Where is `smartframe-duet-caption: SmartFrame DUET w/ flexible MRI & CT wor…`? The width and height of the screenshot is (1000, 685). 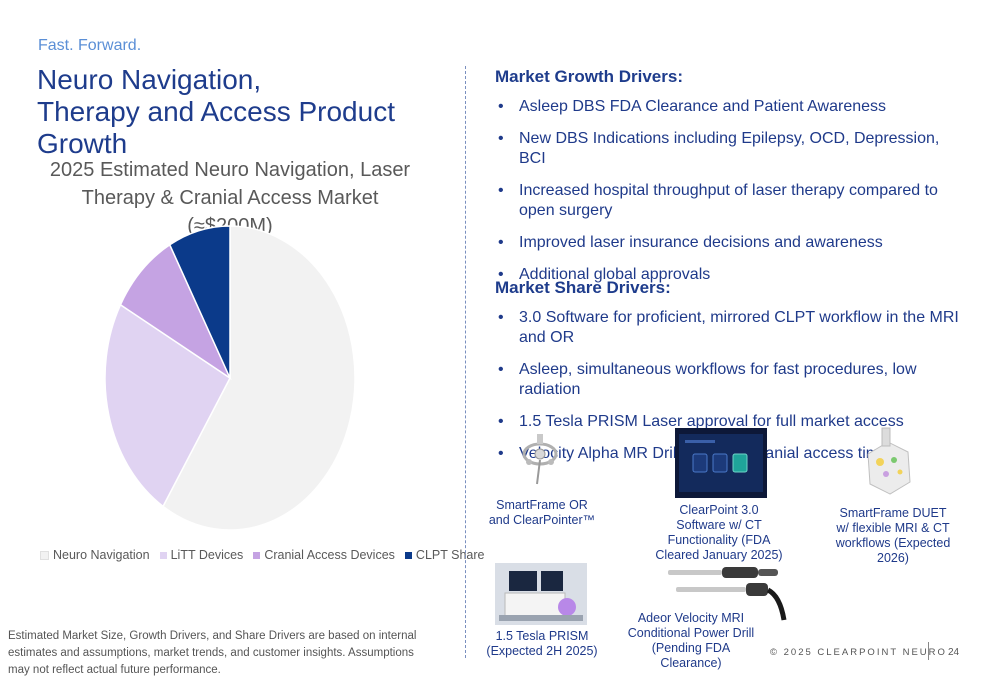 smartframe-duet-caption: SmartFrame DUET w/ flexible MRI & CT wor… is located at coordinates (893, 535).